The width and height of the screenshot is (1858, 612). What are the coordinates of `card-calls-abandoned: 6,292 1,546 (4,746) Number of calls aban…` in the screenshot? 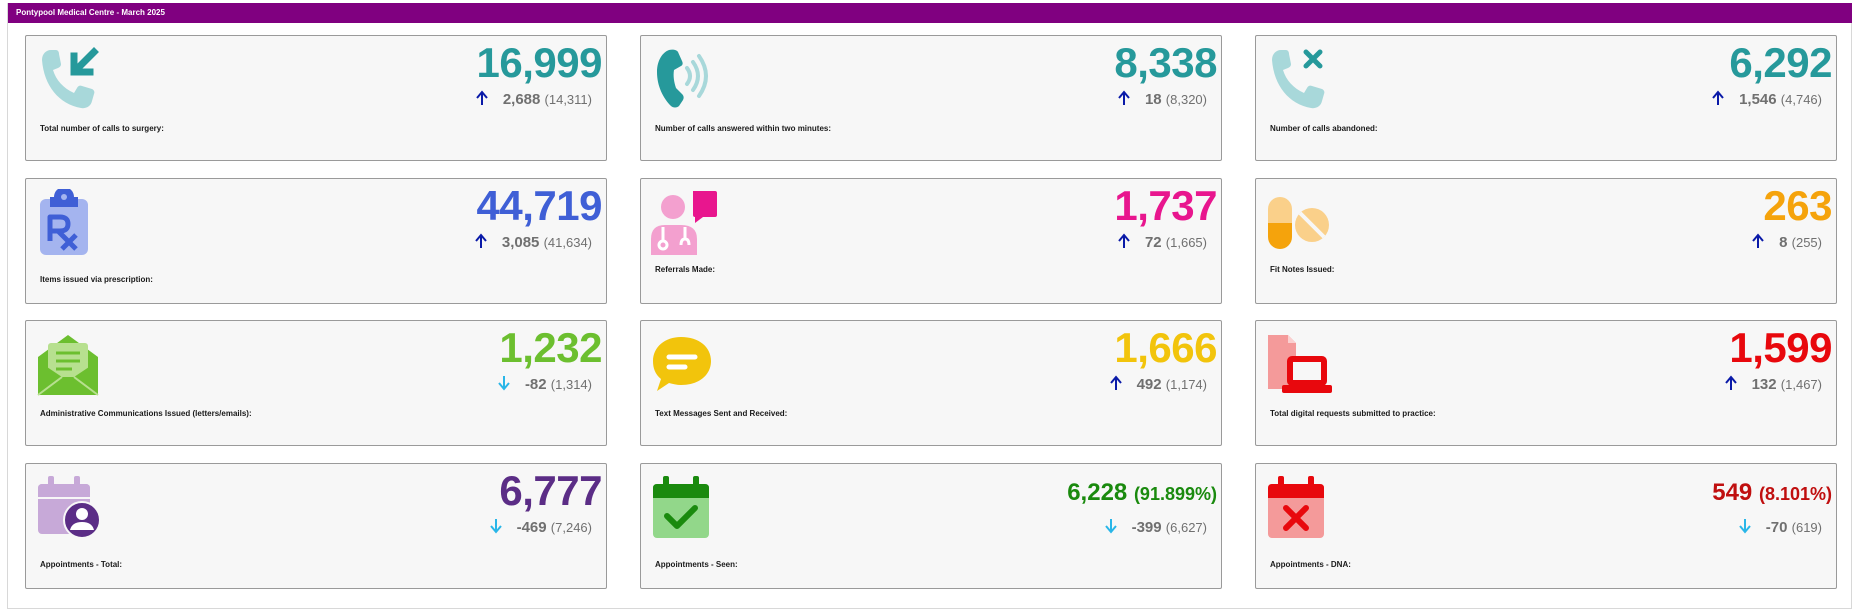 It's located at (1546, 98).